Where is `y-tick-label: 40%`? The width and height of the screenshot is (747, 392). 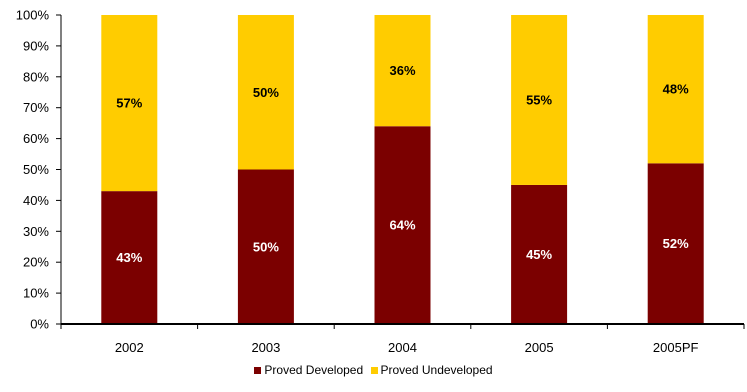 y-tick-label: 40% is located at coordinates (36, 200).